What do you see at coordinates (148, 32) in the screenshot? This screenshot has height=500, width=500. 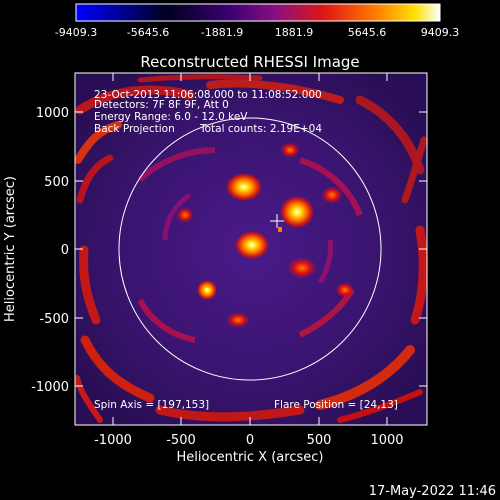 I see `colorbar-tick: -5645.6` at bounding box center [148, 32].